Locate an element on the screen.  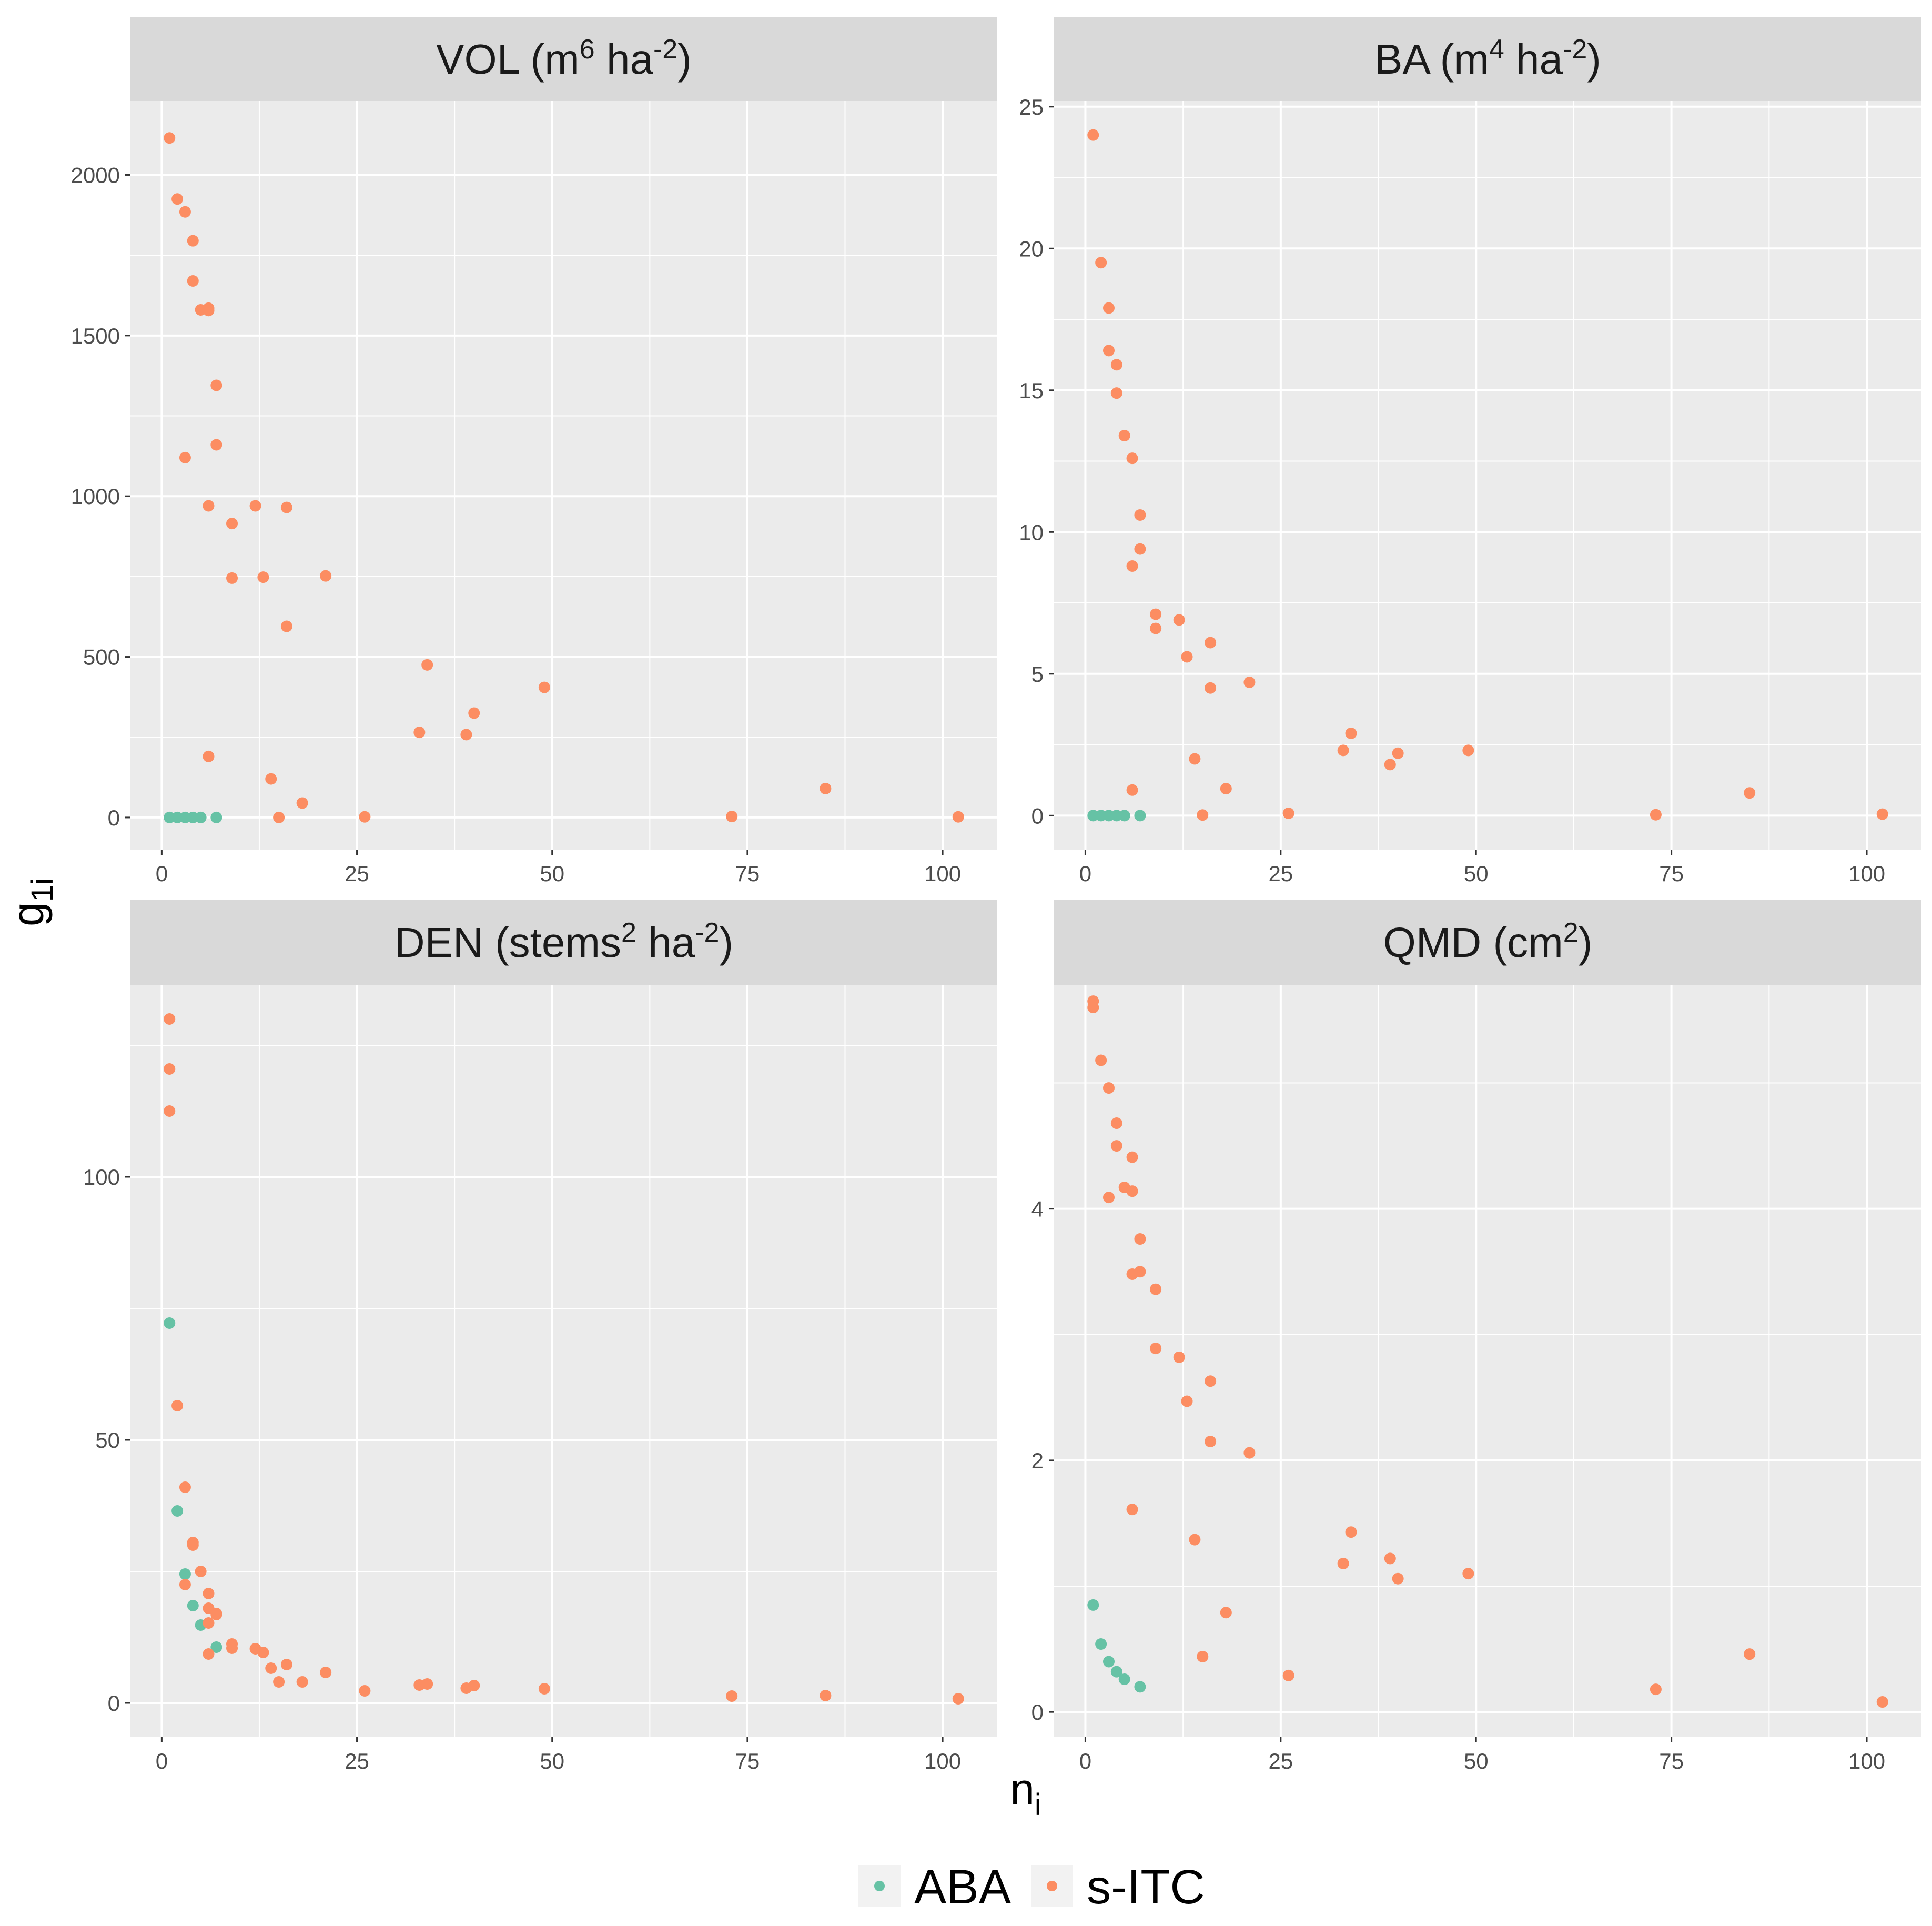
strip-den is located at coordinates (563, 943).